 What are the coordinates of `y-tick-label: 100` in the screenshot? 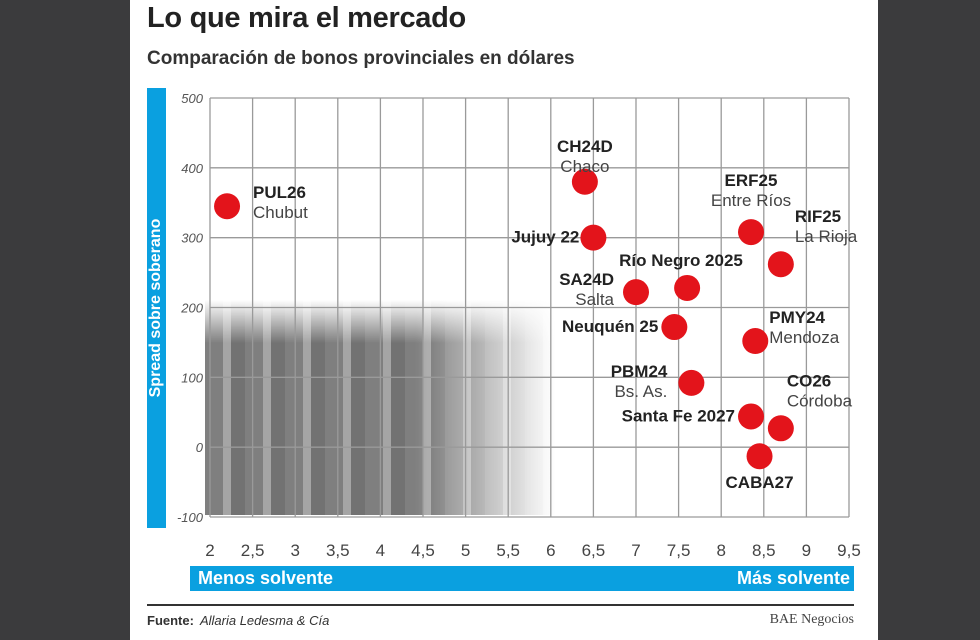 It's located at (192, 377).